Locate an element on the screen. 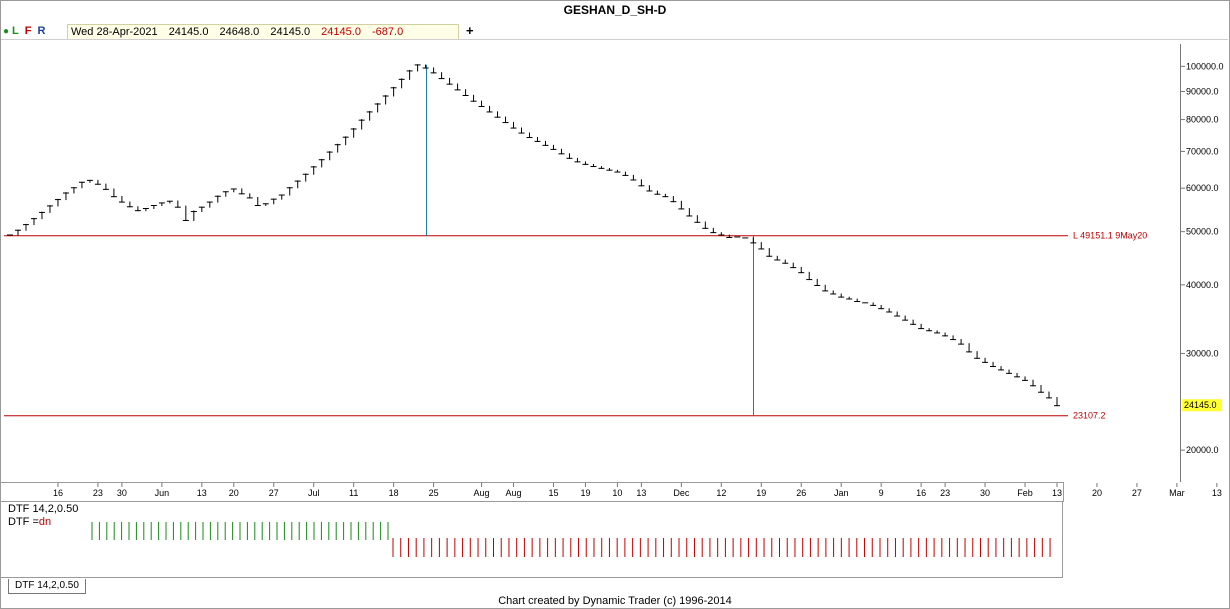  level-label: L 49151.1 9May20 is located at coordinates (1110, 236).